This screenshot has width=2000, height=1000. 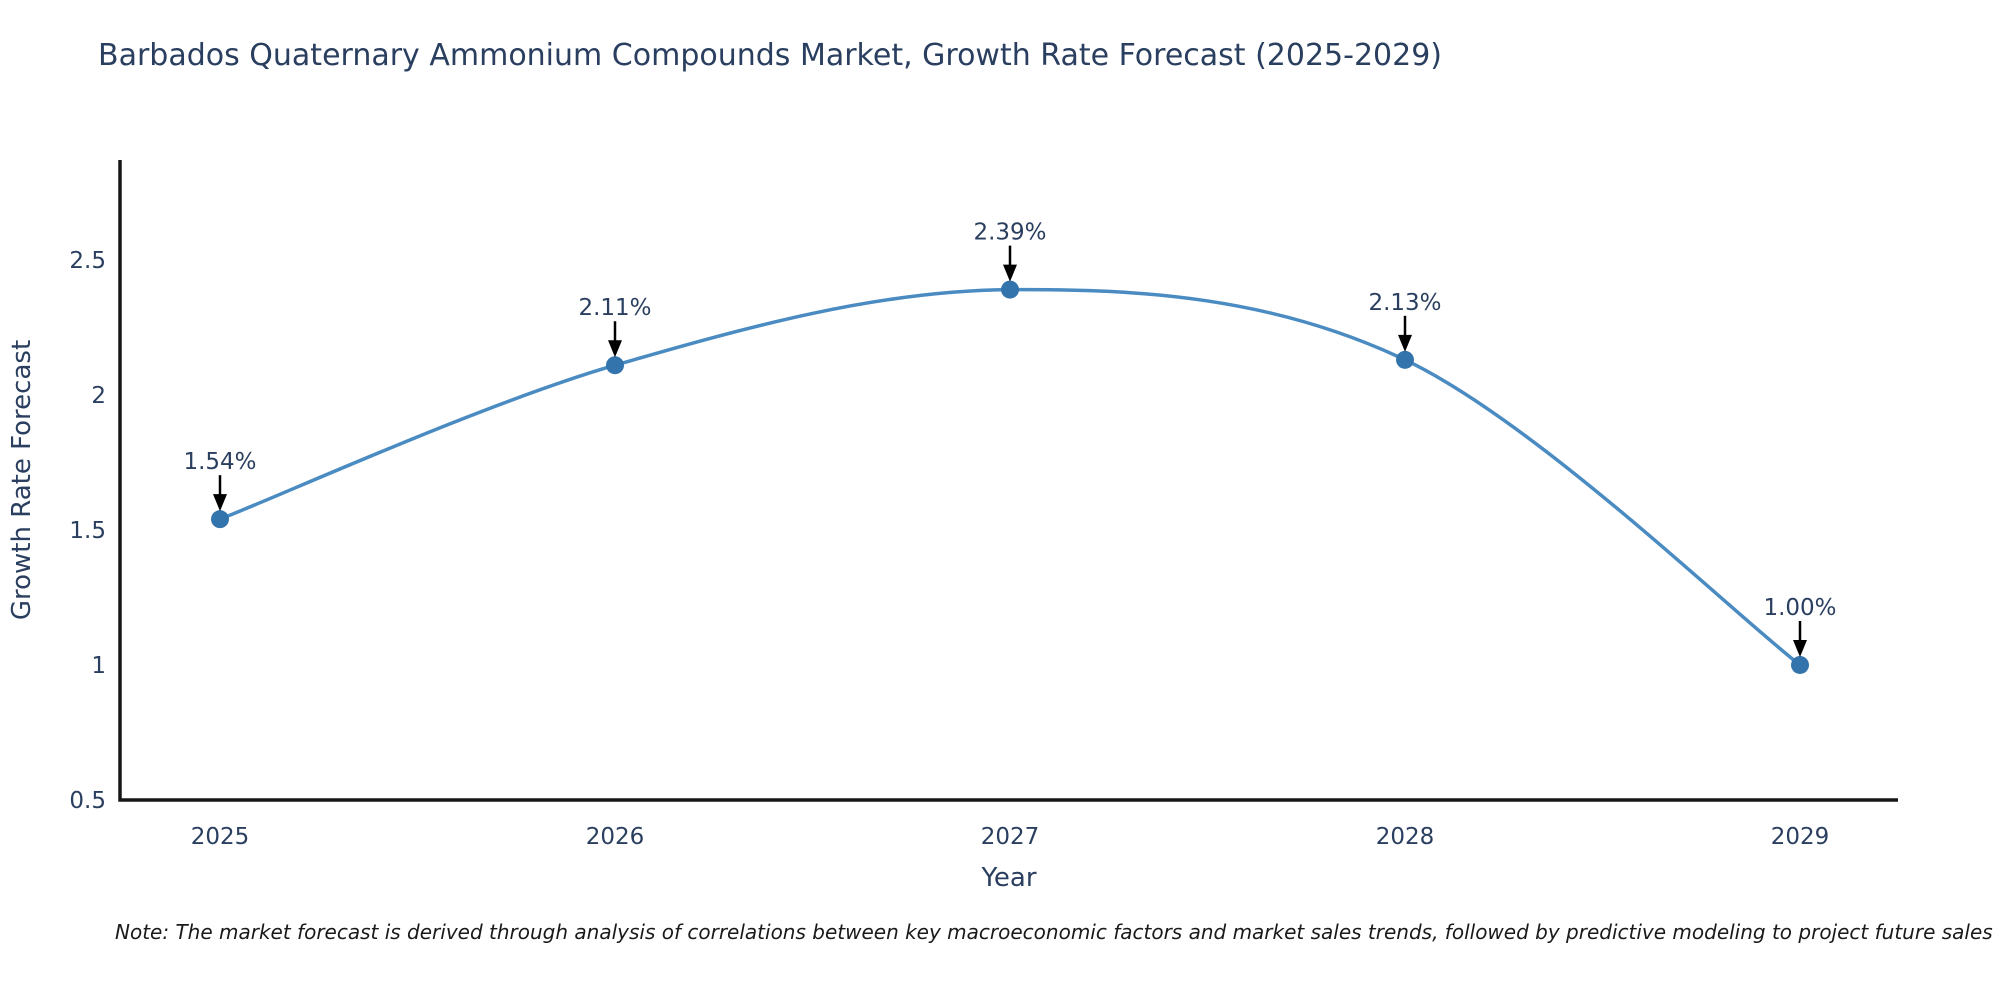 I want to click on x-tick-label: 2027, so click(x=1010, y=837).